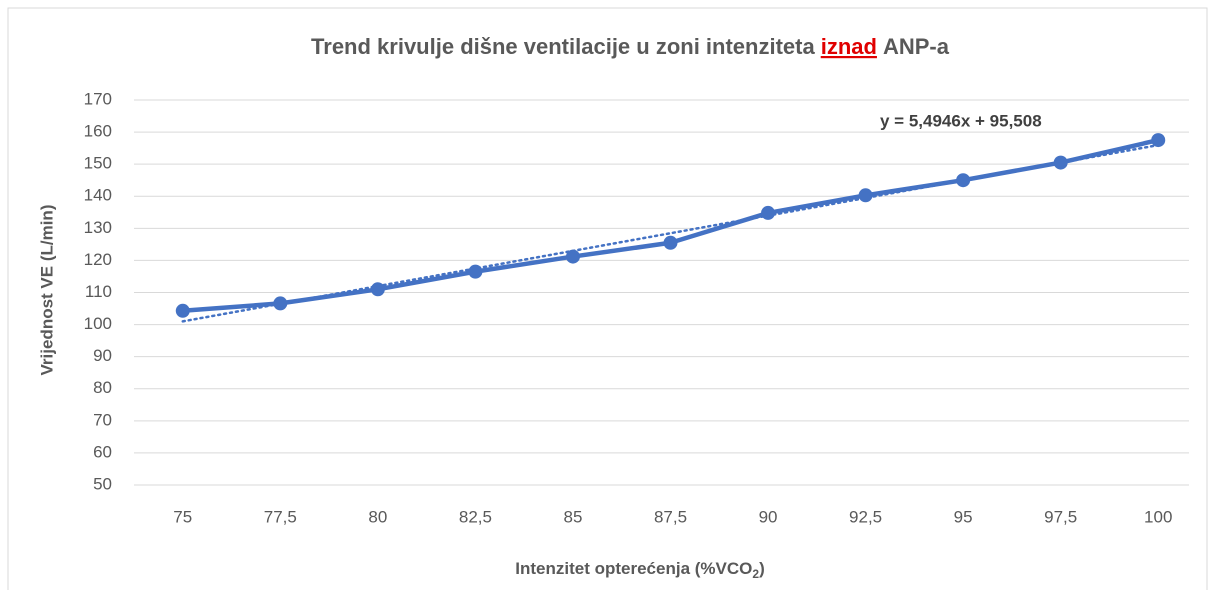  Describe the element at coordinates (865, 516) in the screenshot. I see `x-tick-label: 92,5` at that location.